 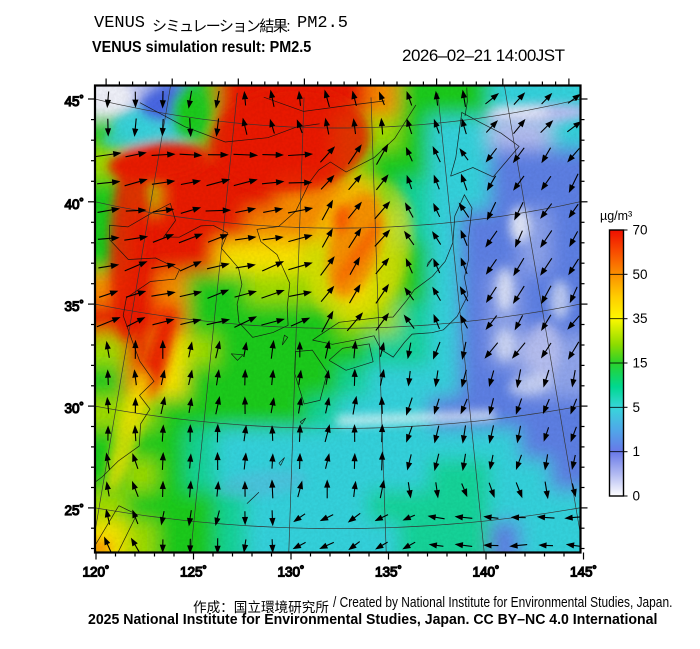 I want to click on svg-text: 135˚, so click(x=388, y=572).